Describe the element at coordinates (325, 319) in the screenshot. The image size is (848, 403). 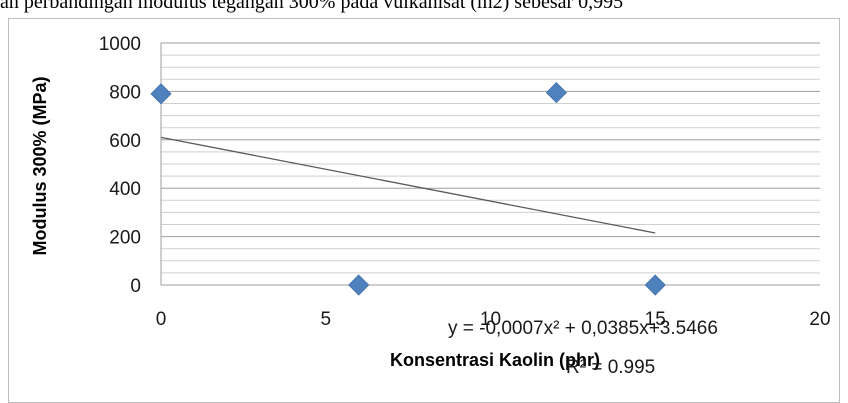
I see `x-tick-label: 5` at that location.